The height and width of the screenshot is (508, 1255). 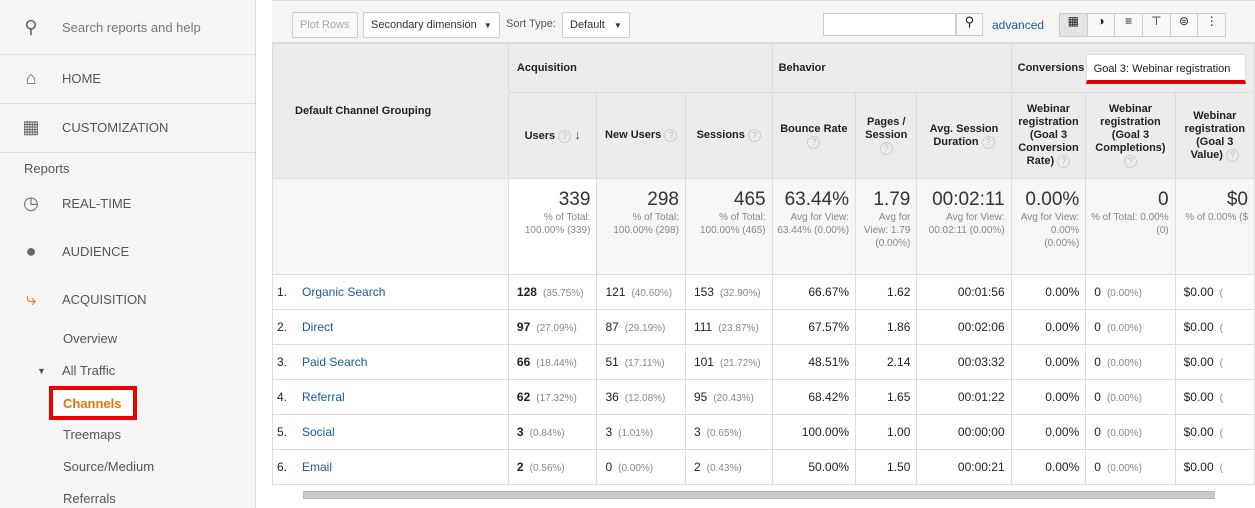 I want to click on channel-link: Referral, so click(x=323, y=397).